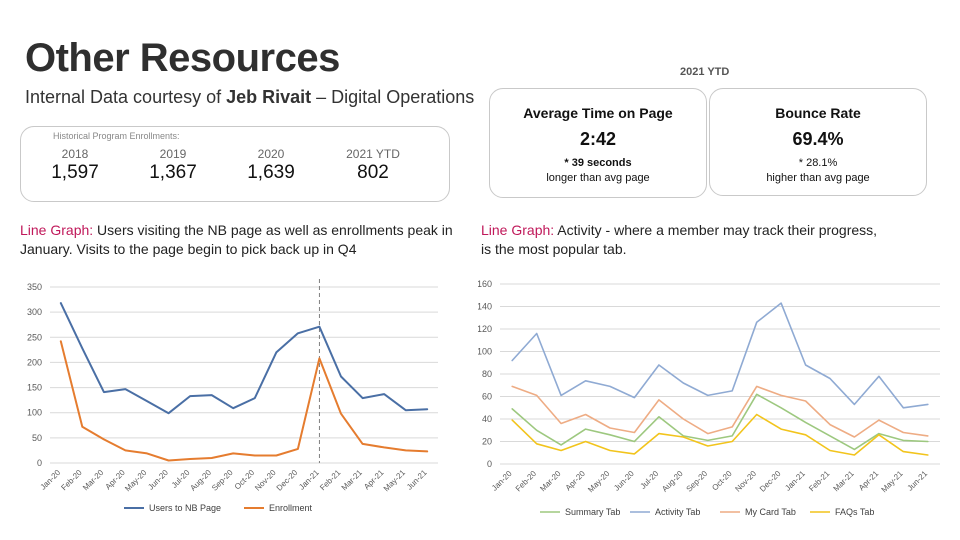  What do you see at coordinates (271, 172) in the screenshot?
I see `historical-value: 1,639` at bounding box center [271, 172].